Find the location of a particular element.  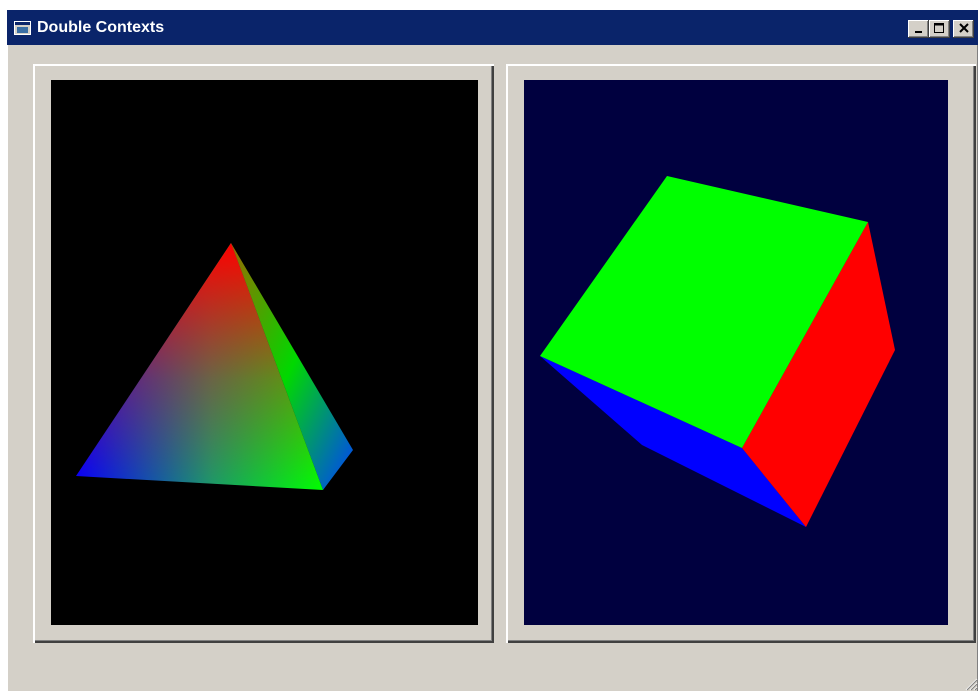

cube-blue-face is located at coordinates (673, 441).